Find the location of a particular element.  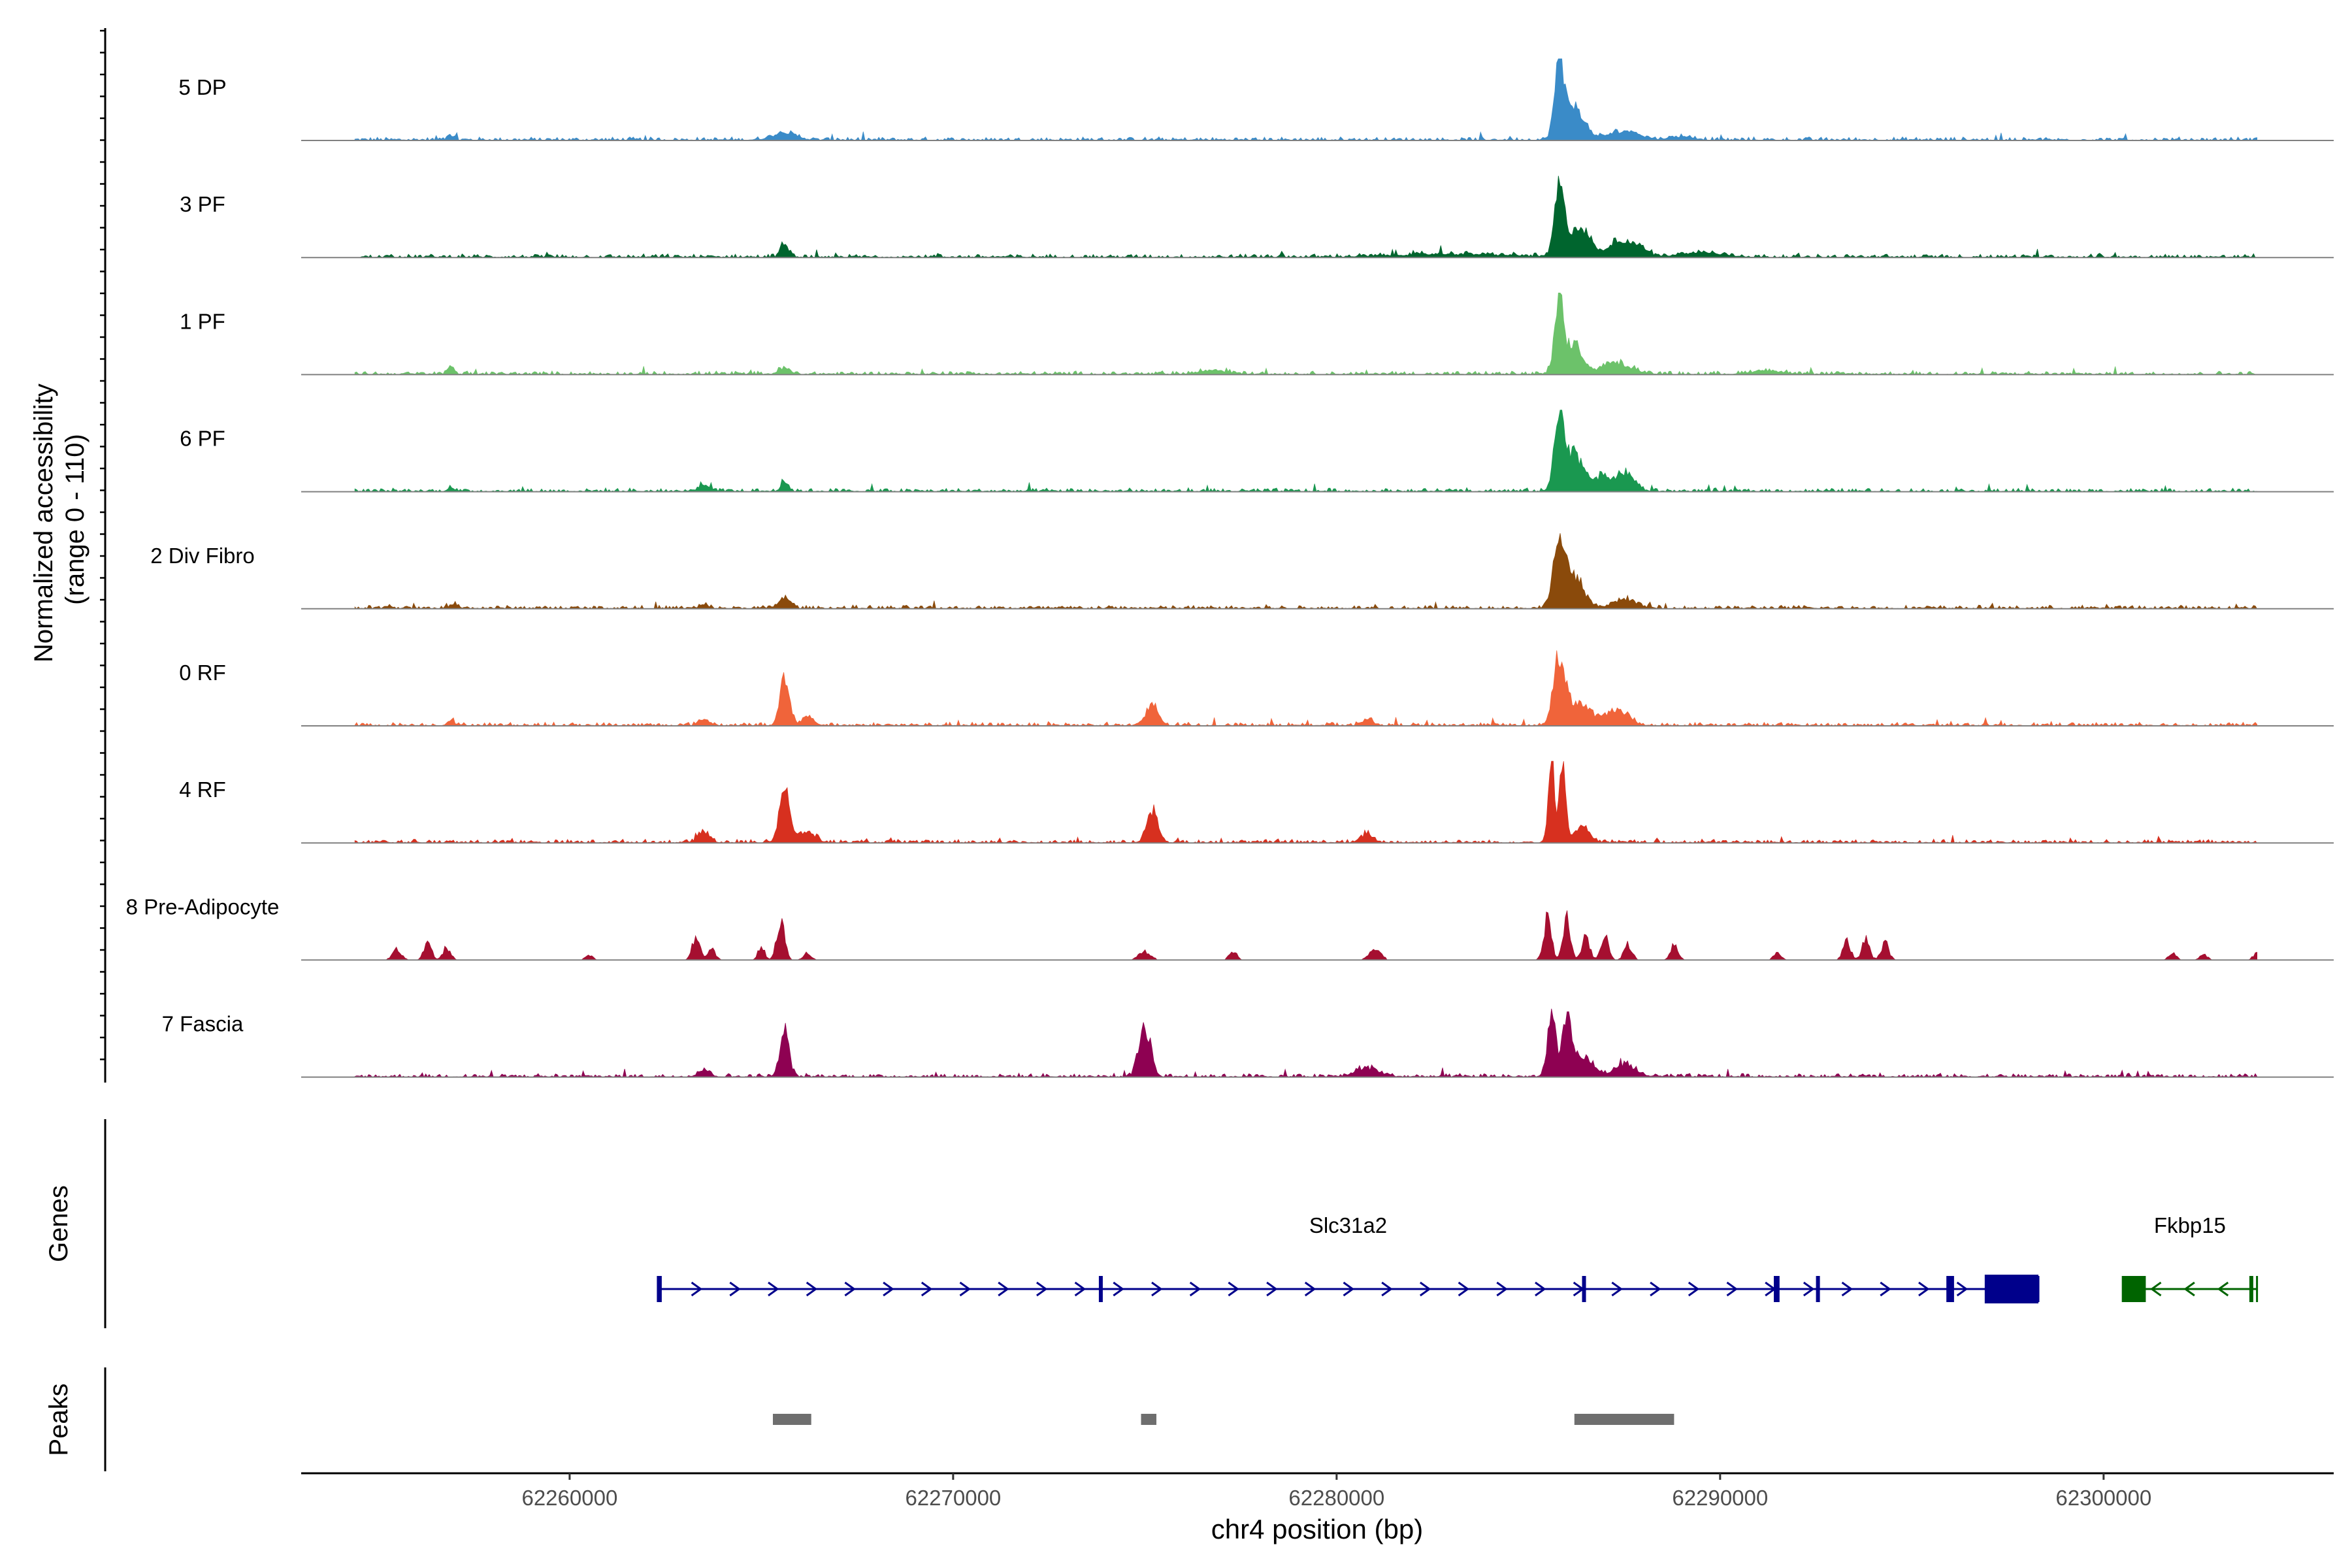

y-axis: Normalized accessibility (range 0 - 110) is located at coordinates (67, 555).